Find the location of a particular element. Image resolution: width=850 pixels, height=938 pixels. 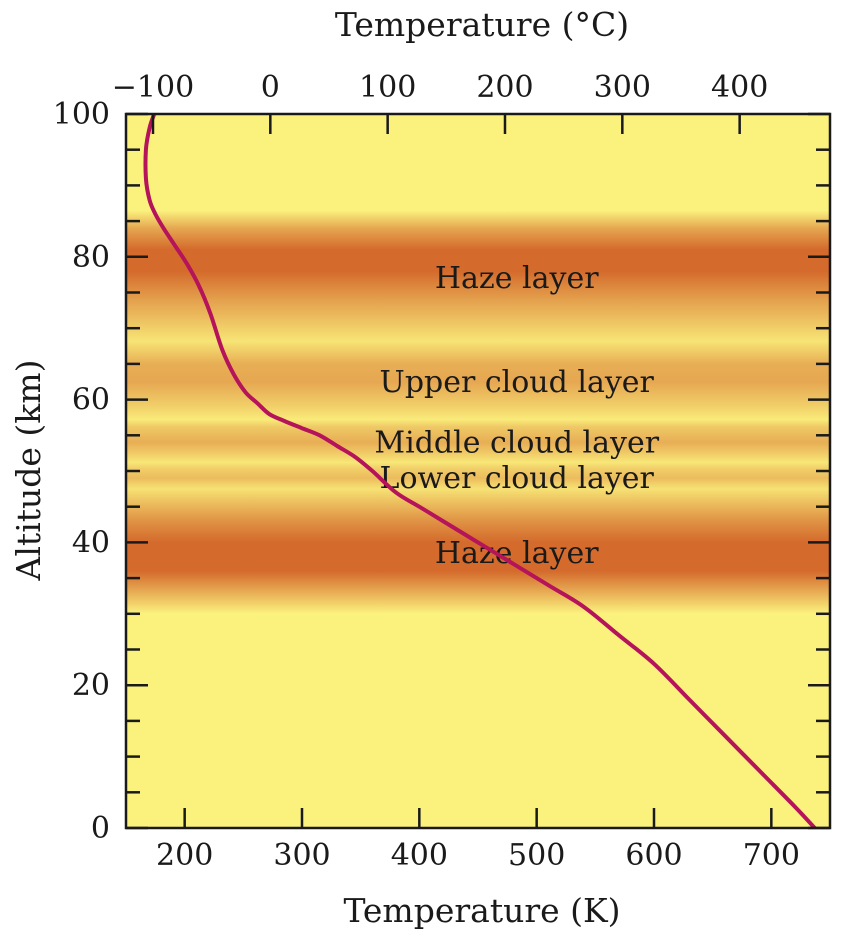

top-axis-title: Temperature (°C) is located at coordinates (482, 24).